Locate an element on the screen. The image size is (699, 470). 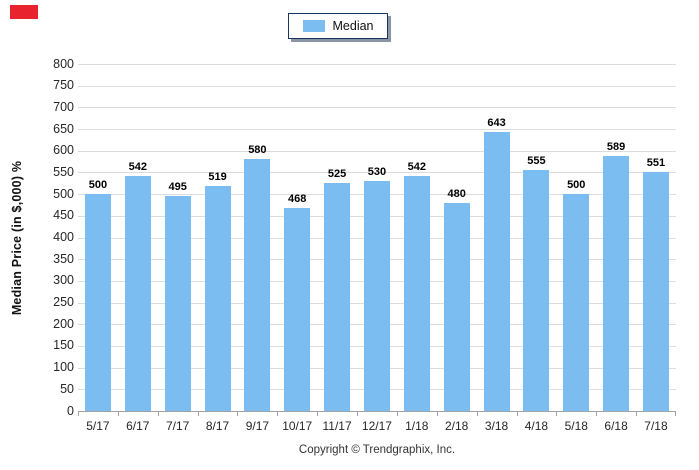
bar-value-label: 480 is located at coordinates (456, 193).